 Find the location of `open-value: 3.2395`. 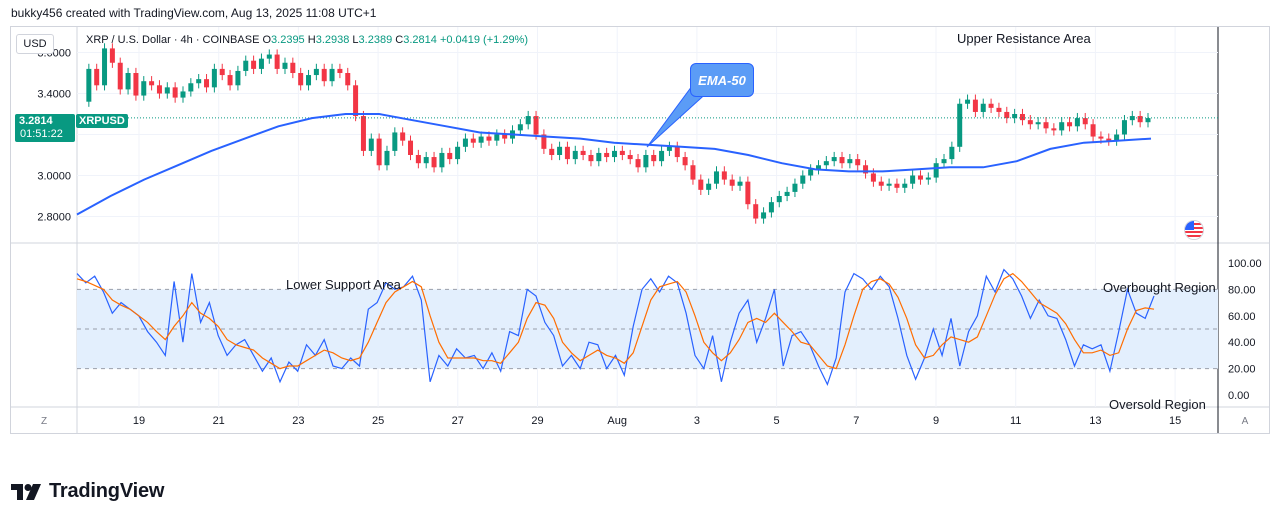

open-value: 3.2395 is located at coordinates (288, 40).